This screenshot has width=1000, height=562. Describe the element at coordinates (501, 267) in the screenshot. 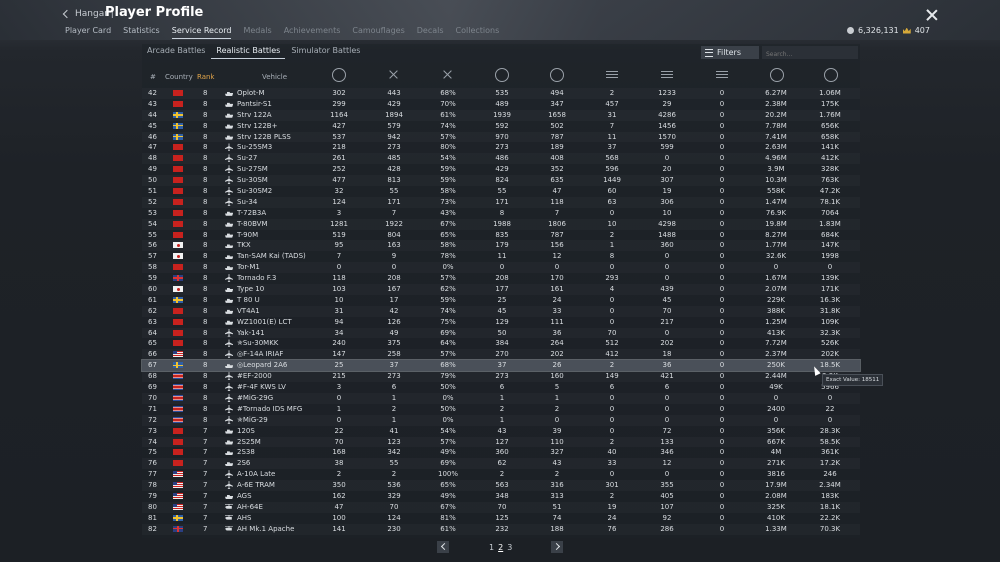

I see `table-row: 58 8 Tor-M1 0 0 0% 0 0 0 0 0 0 0` at that location.